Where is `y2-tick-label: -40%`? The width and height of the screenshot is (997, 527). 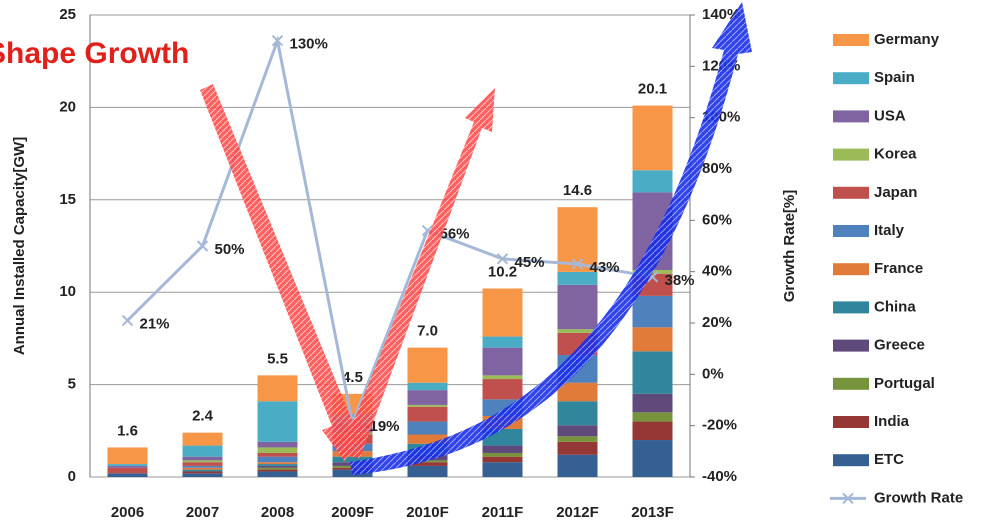 y2-tick-label: -40% is located at coordinates (719, 476).